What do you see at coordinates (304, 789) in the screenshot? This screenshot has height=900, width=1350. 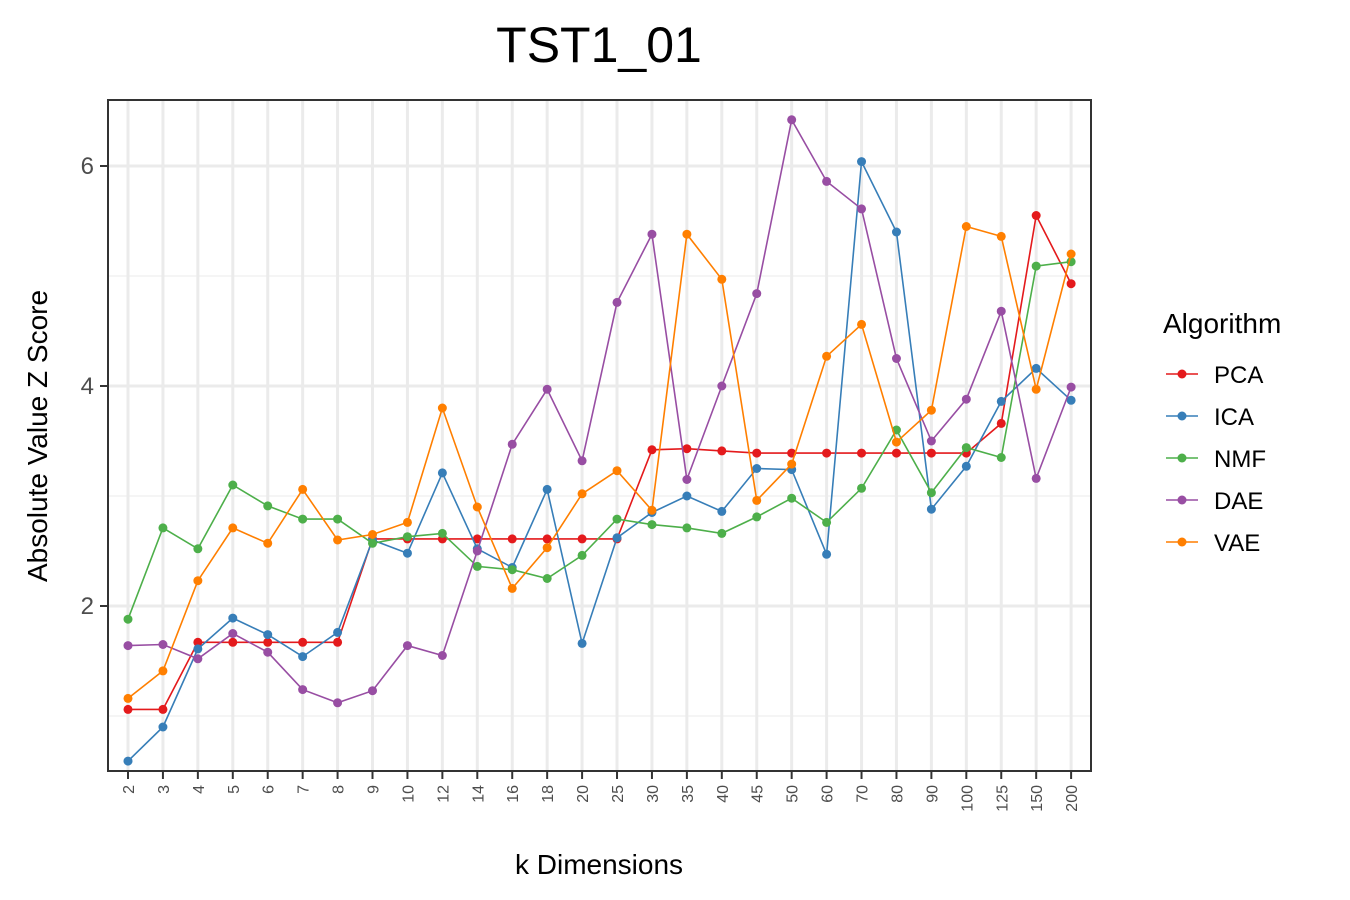 I see `x-tick-label: 7` at bounding box center [304, 789].